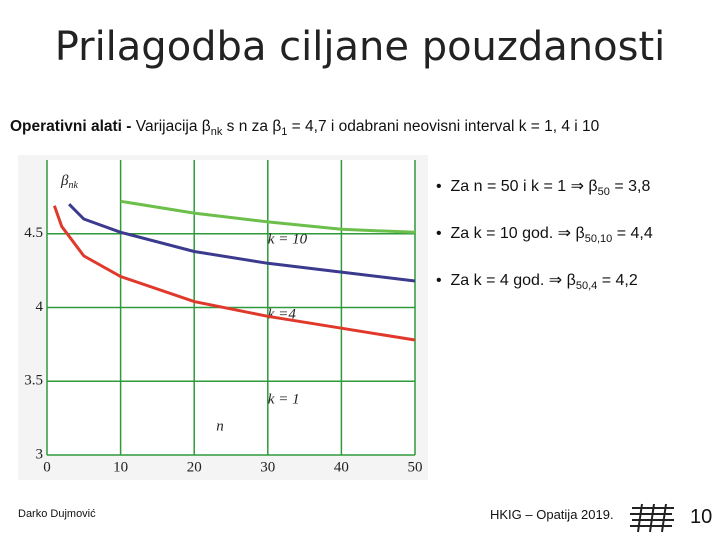  What do you see at coordinates (71, 126) in the screenshot?
I see `subtitle-bold: Operativni alati -` at bounding box center [71, 126].